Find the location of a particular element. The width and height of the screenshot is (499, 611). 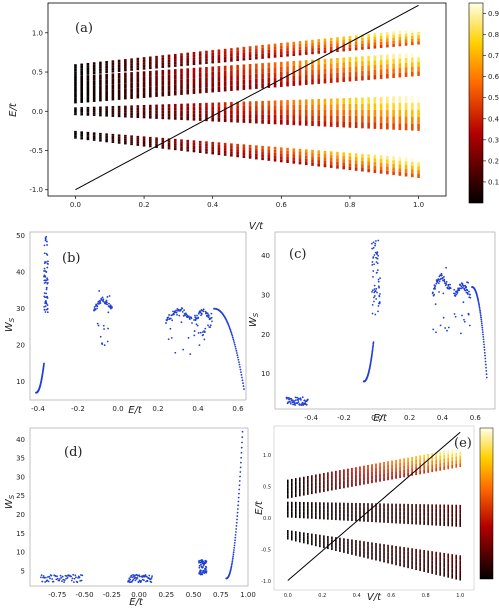

x-tick-label: 1.0 is located at coordinates (418, 205).